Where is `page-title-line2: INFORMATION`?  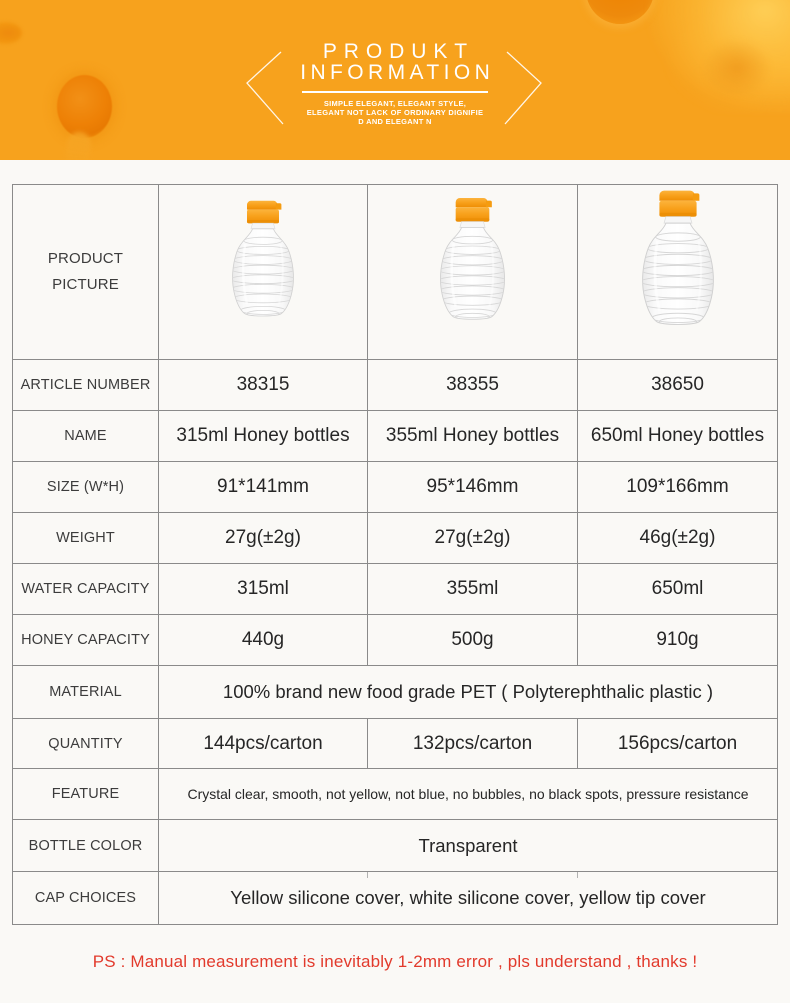 page-title-line2: INFORMATION is located at coordinates (397, 72).